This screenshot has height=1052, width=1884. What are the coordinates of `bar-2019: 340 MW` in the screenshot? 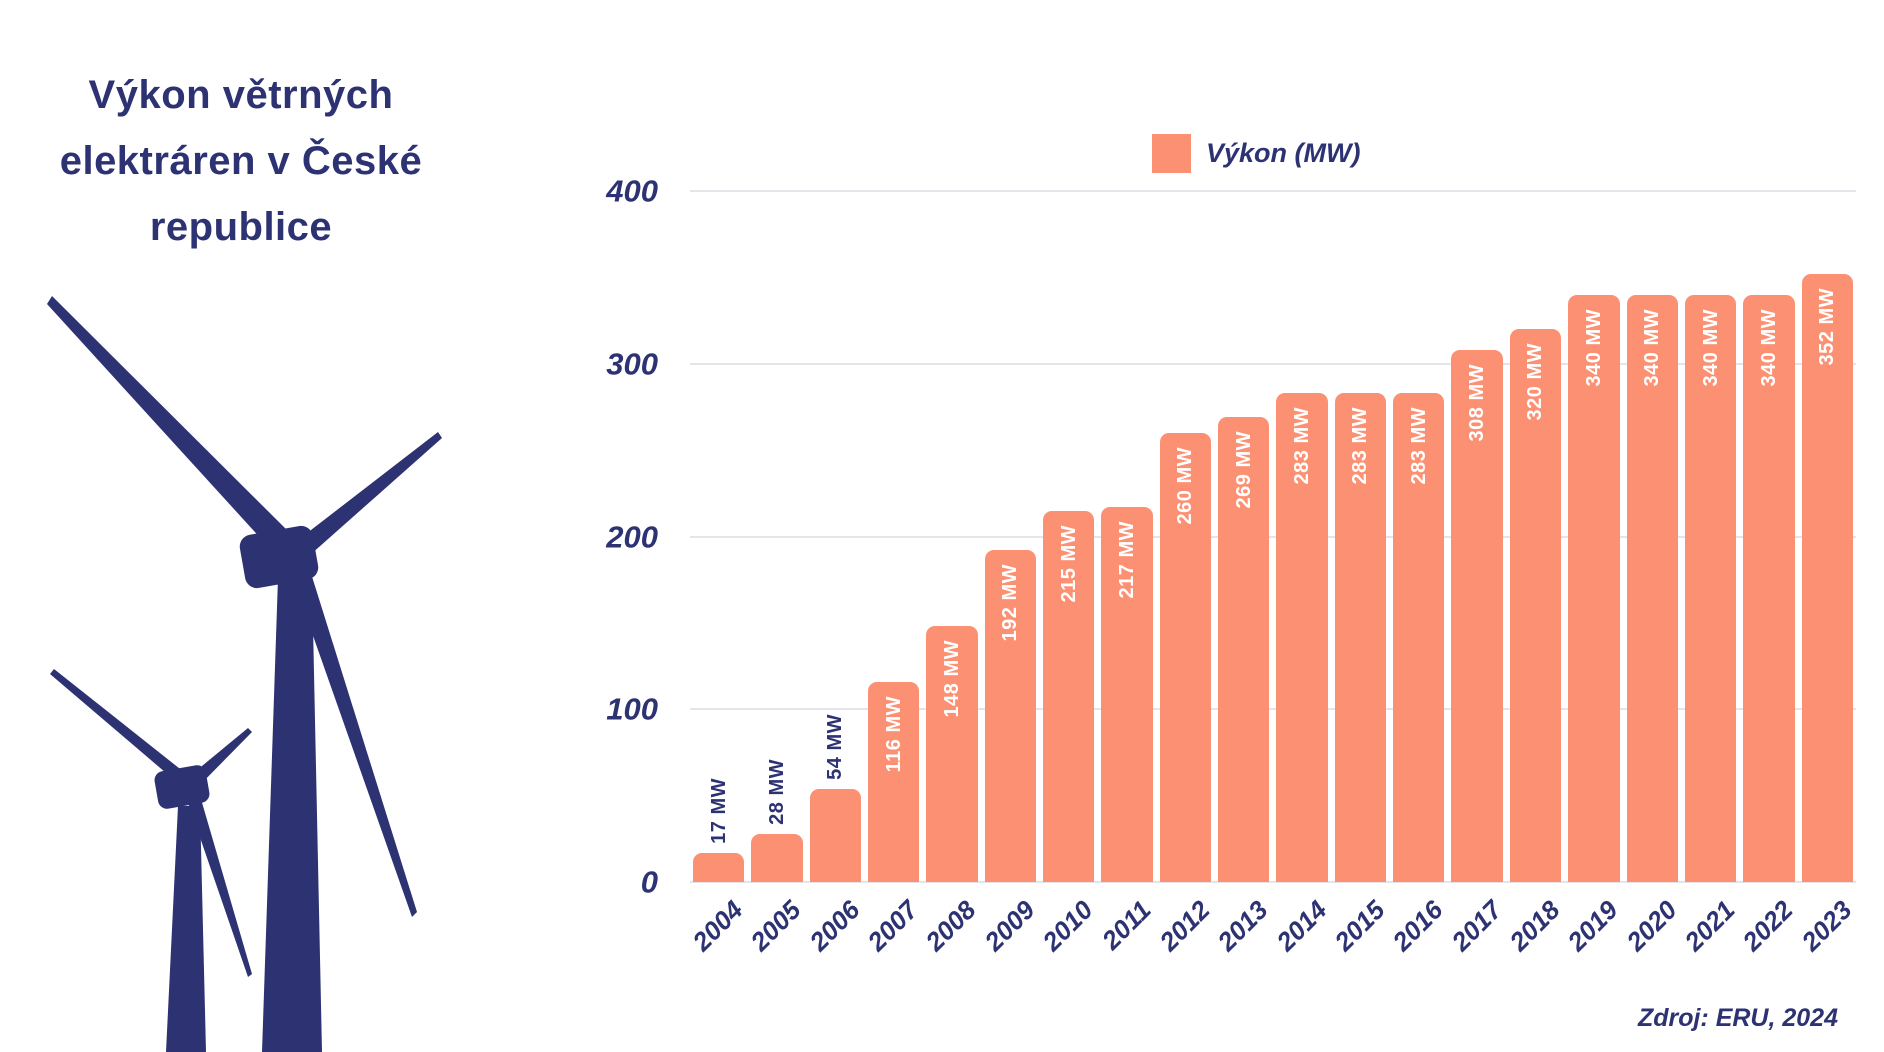 It's located at (1594, 588).